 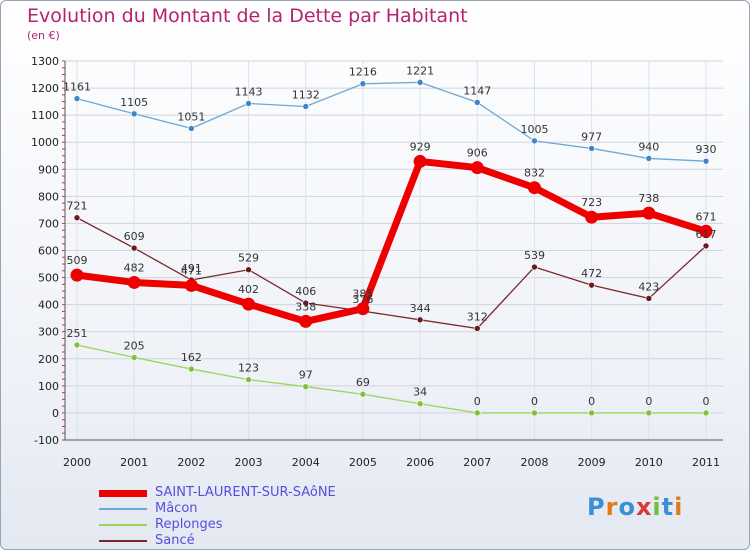 I want to click on x-tick-label: 2009, so click(x=592, y=462).